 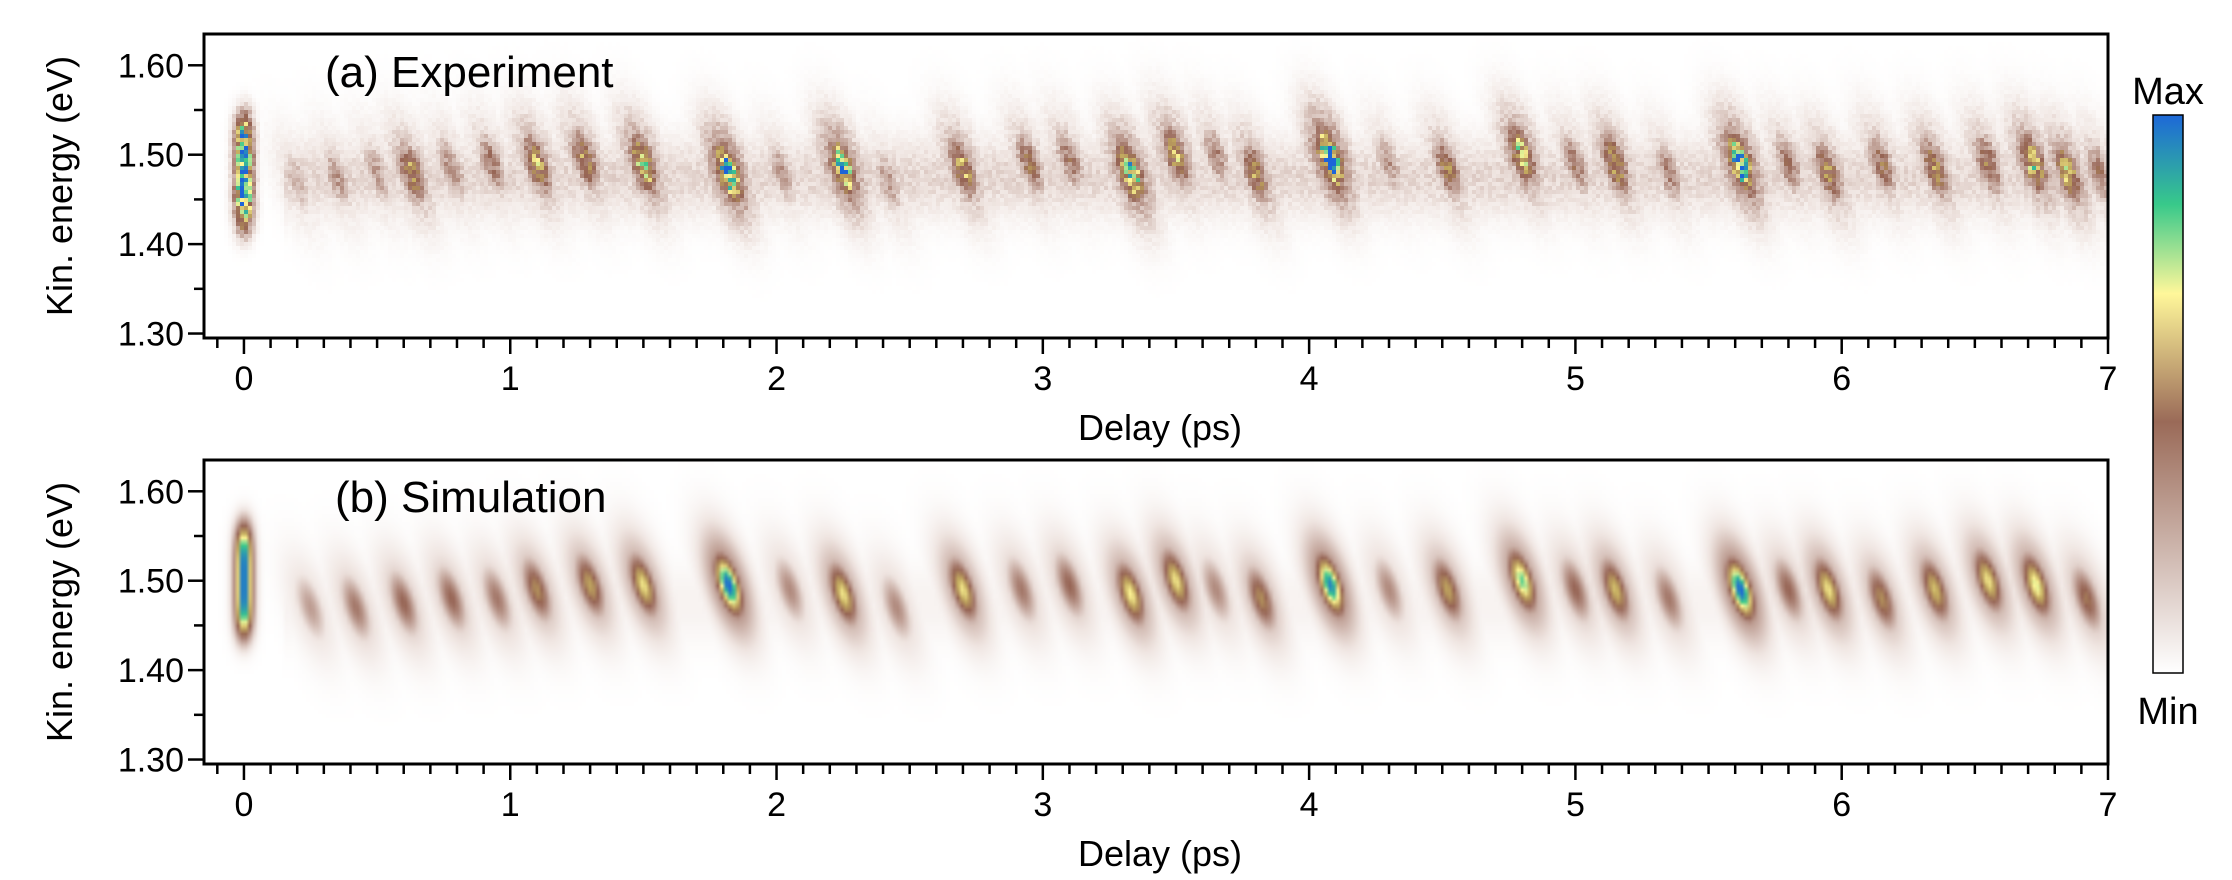 I want to click on colorbar-min-label: Min, so click(x=2167, y=712).